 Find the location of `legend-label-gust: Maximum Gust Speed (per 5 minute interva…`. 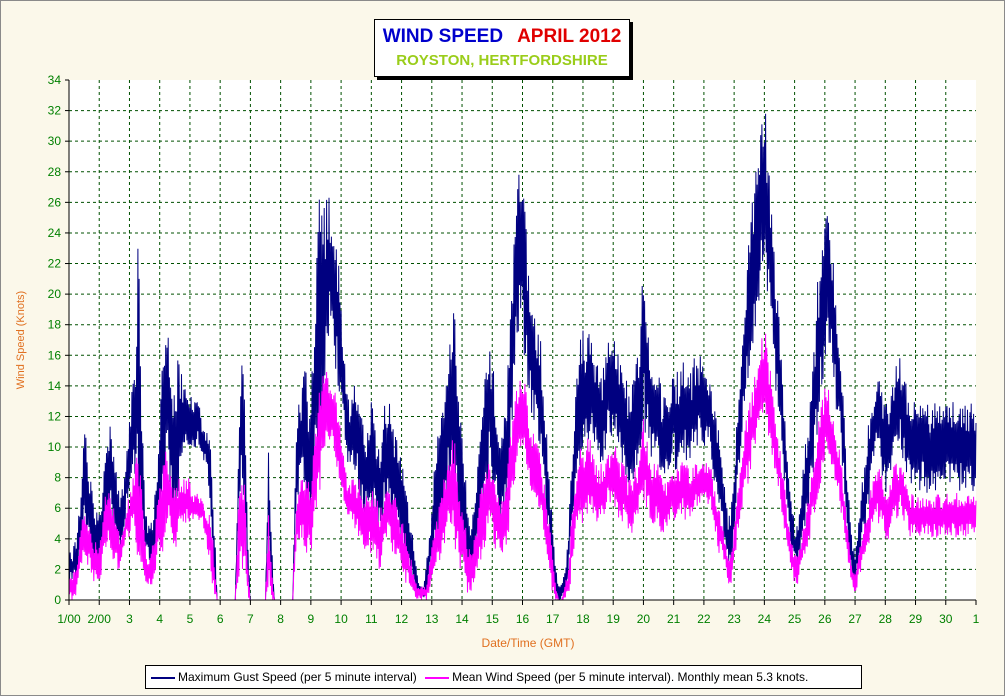

legend-label-gust: Maximum Gust Speed (per 5 minute interva… is located at coordinates (297, 677).